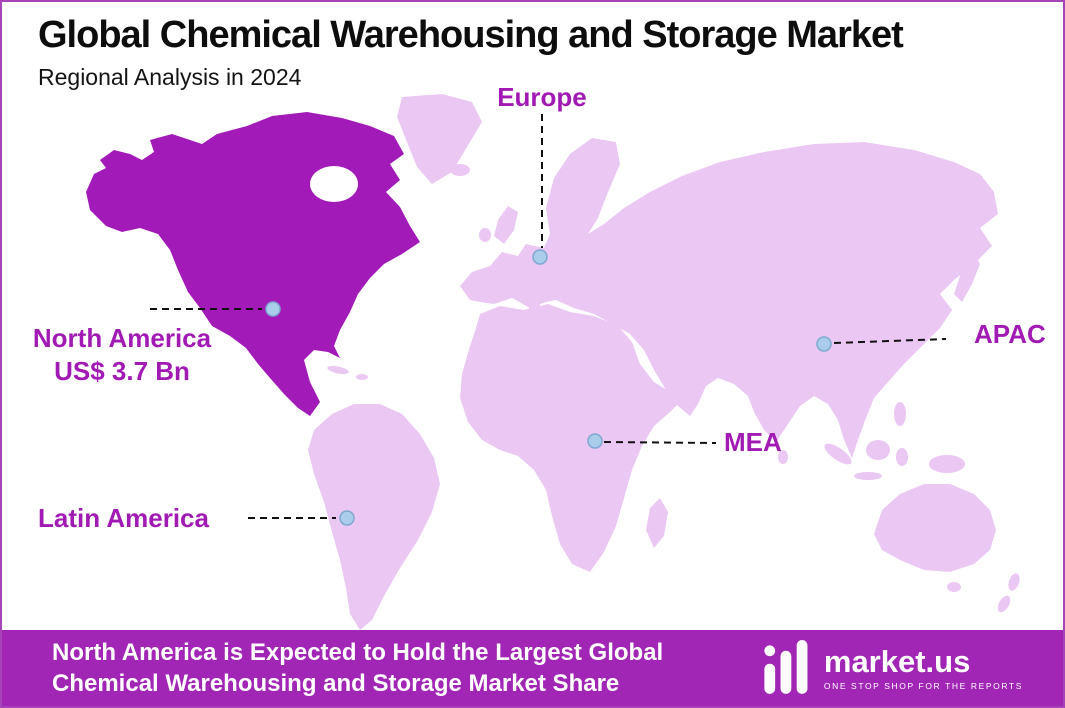 The width and height of the screenshot is (1065, 708). Describe the element at coordinates (439, 139) in the screenshot. I see `greenland-region` at that location.